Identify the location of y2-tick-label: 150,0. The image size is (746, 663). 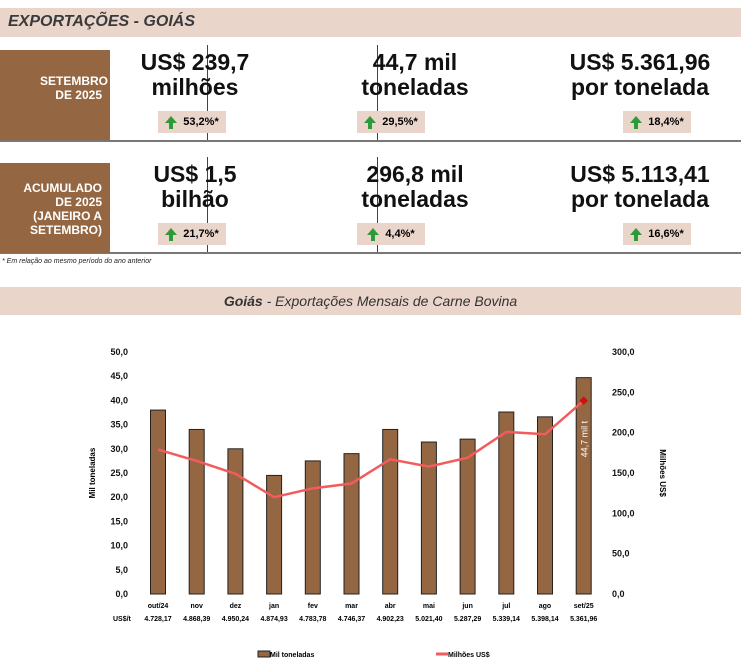
(623, 473).